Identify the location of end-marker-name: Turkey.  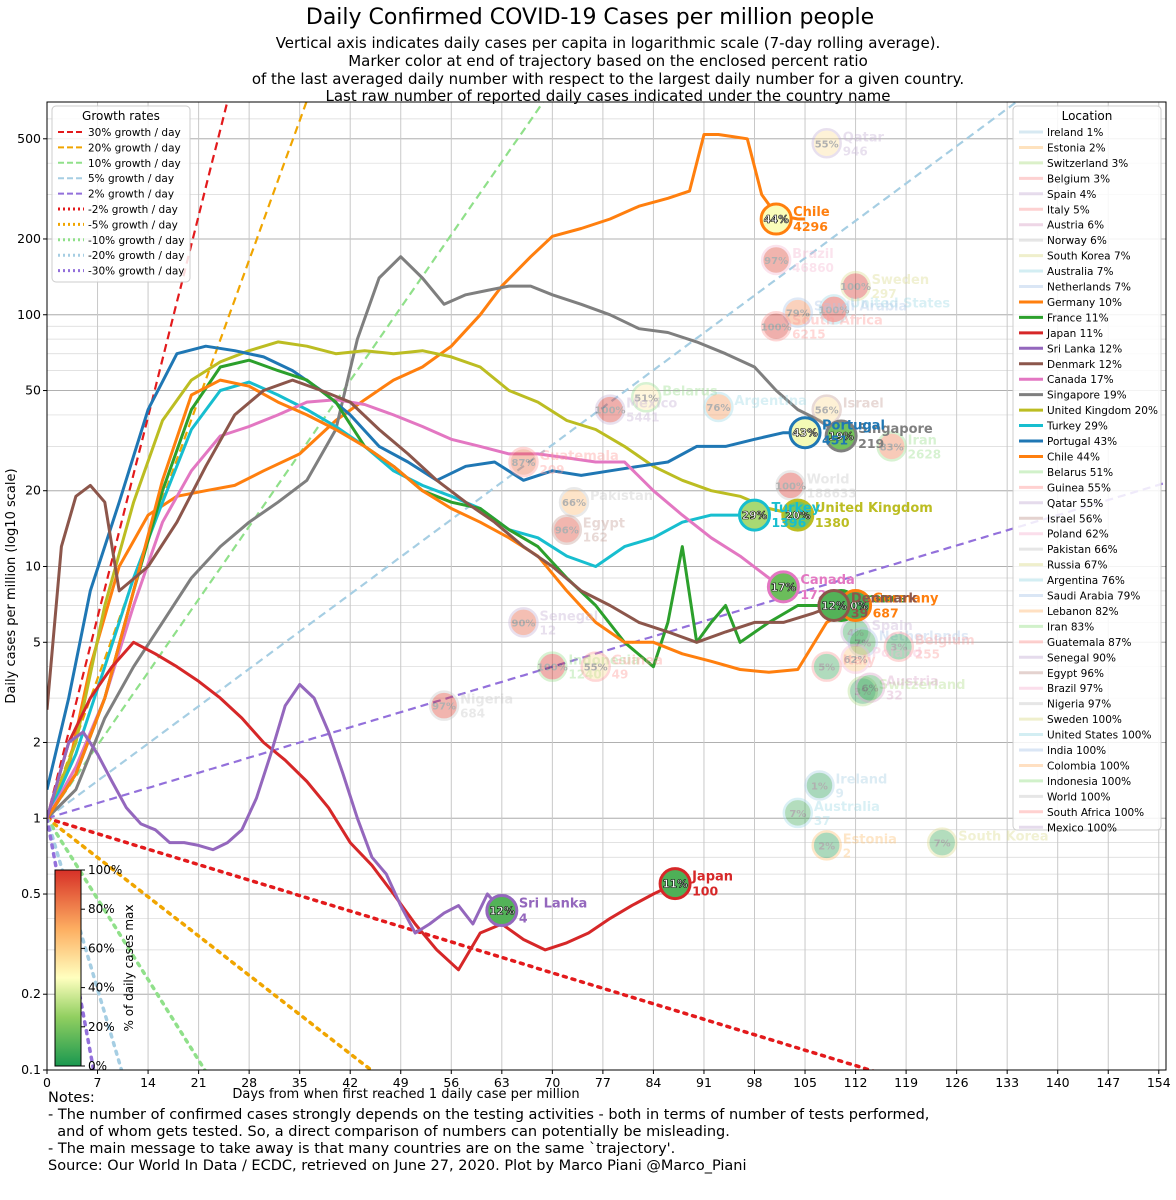
(795, 508).